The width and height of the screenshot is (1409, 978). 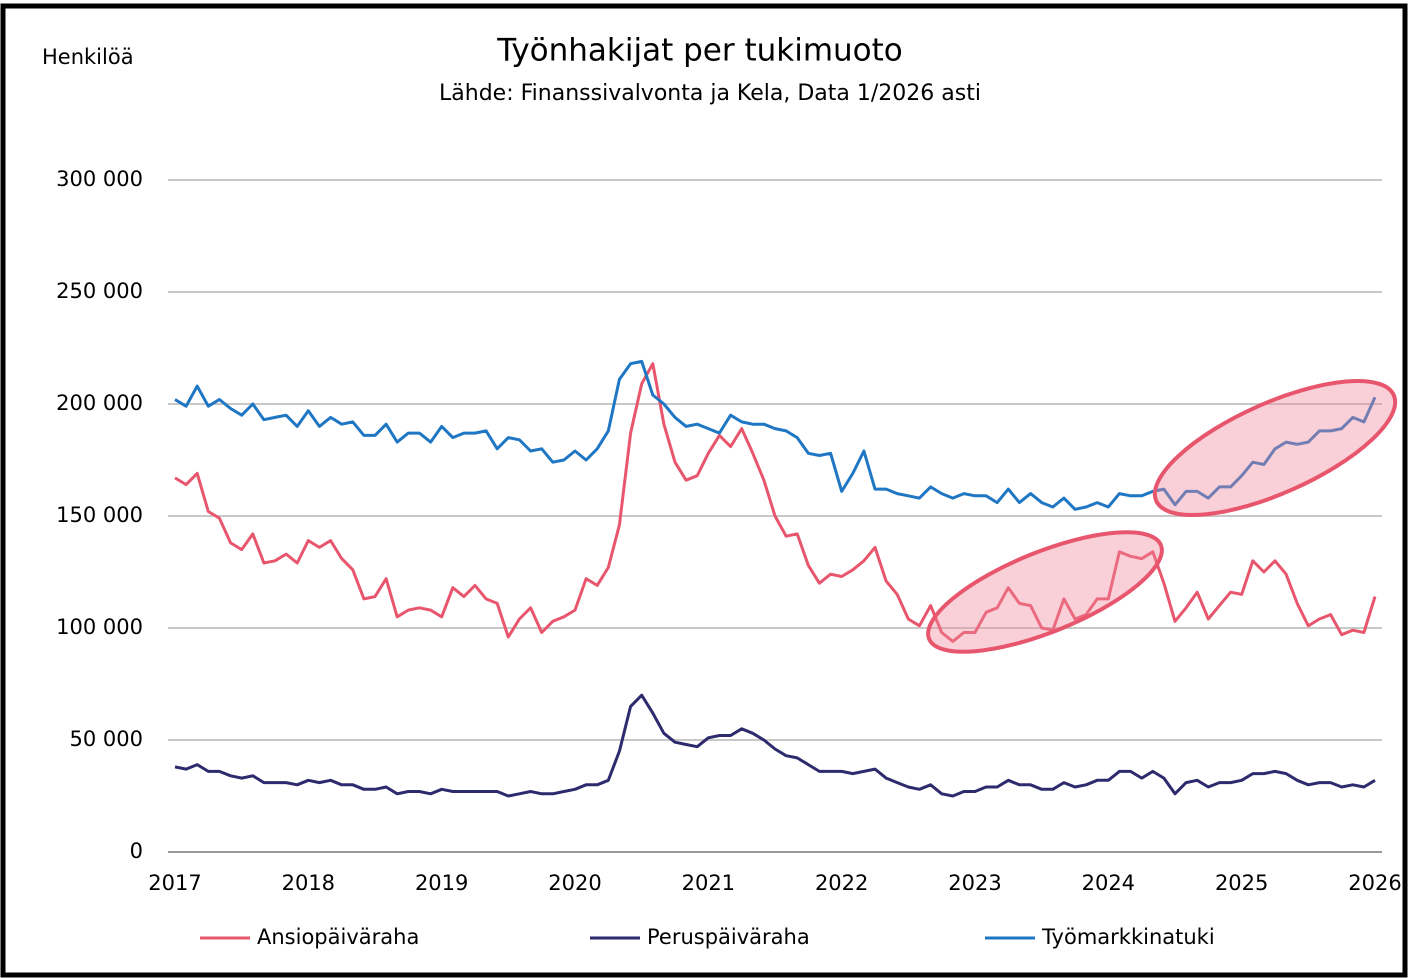 What do you see at coordinates (99, 515) in the screenshot?
I see `y-tick-label: 150 000` at bounding box center [99, 515].